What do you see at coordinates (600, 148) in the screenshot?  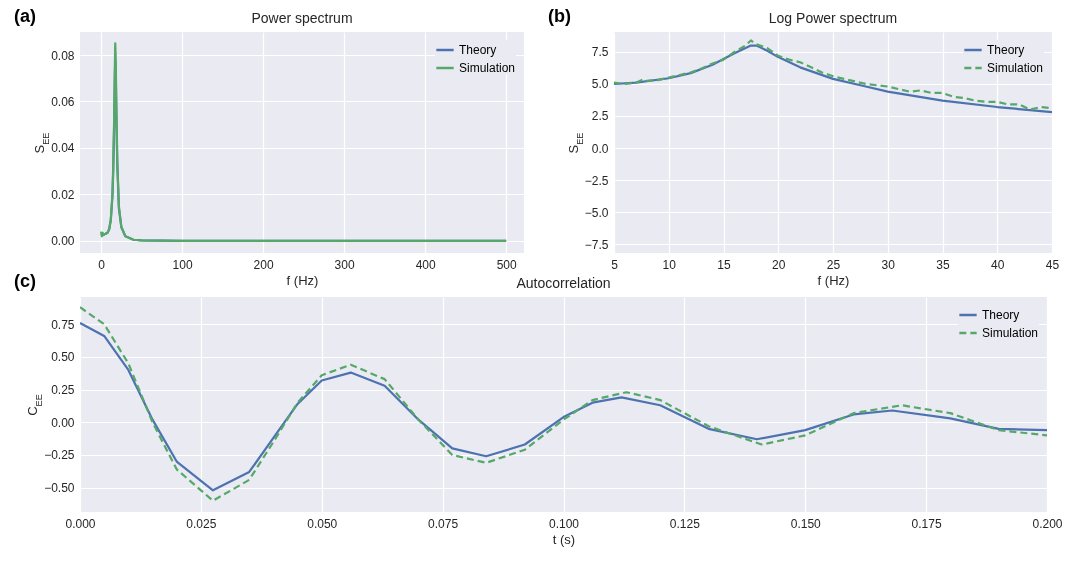 I see `y-tick-label: 0.0` at bounding box center [600, 148].